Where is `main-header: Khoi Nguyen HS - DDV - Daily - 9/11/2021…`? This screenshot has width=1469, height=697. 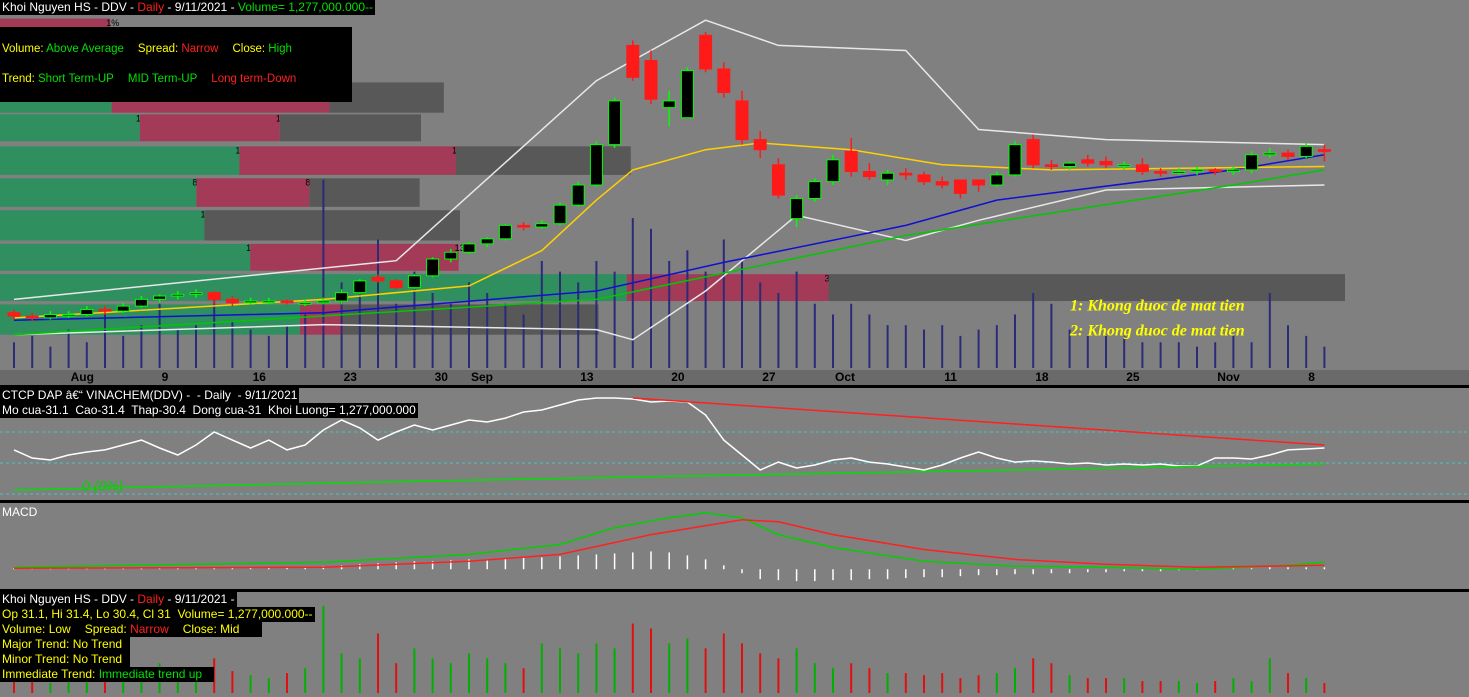 main-header: Khoi Nguyen HS - DDV - Daily - 9/11/2021… is located at coordinates (188, 7).